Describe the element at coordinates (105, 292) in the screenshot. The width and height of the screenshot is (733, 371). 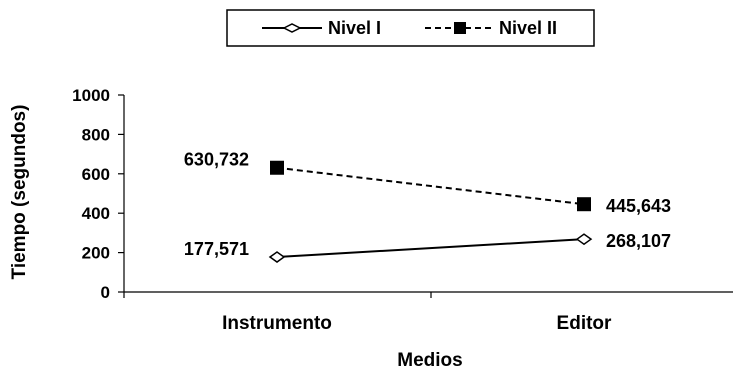
I see `y-tick-label-0: 0` at that location.